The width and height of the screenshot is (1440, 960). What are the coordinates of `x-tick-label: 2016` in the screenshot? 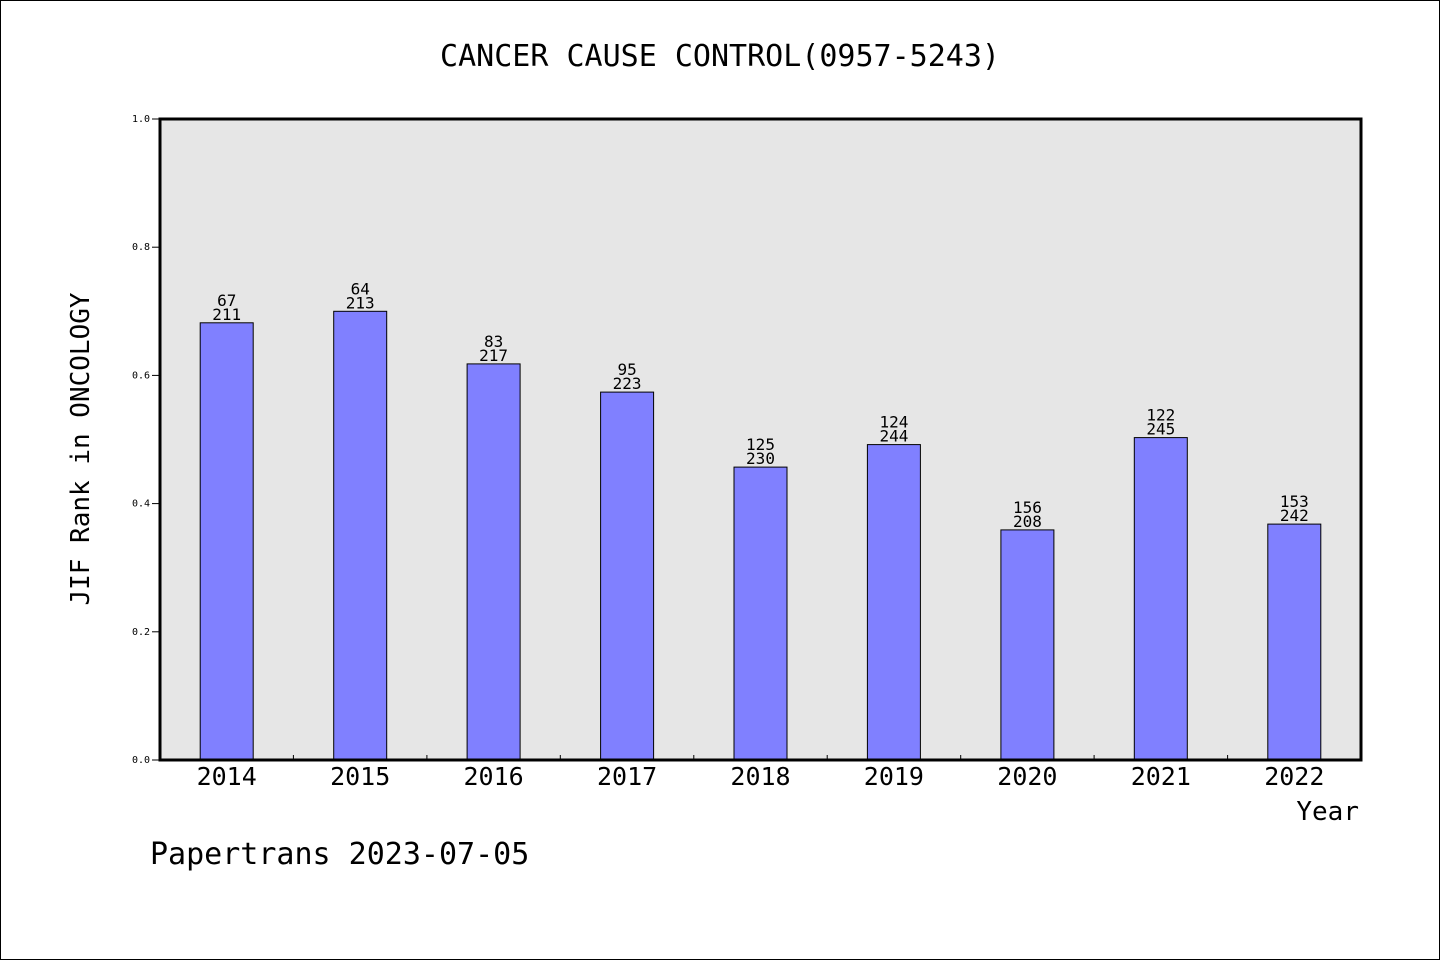 It's located at (493, 776).